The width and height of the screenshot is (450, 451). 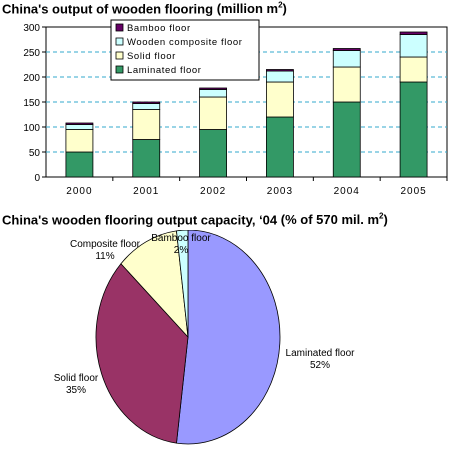 What do you see at coordinates (104, 256) in the screenshot?
I see `pie-label-value: 11%` at bounding box center [104, 256].